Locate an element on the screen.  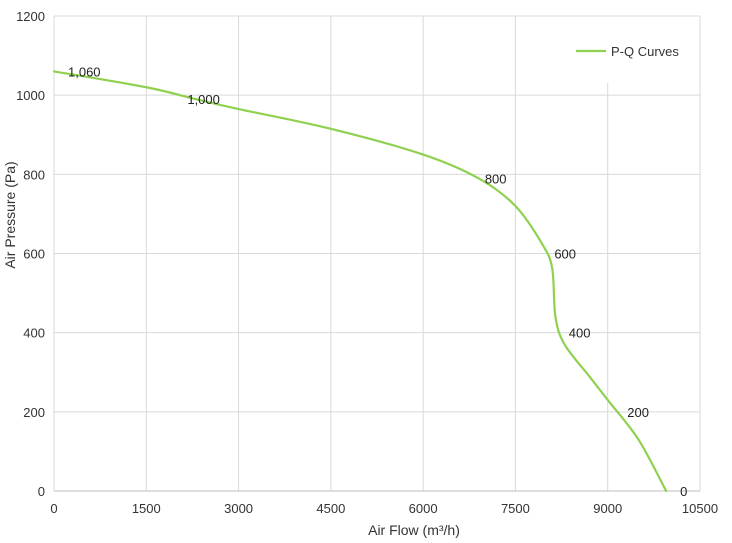
y-axis-title: Air Pressure (Pa) is located at coordinates (10, 214).